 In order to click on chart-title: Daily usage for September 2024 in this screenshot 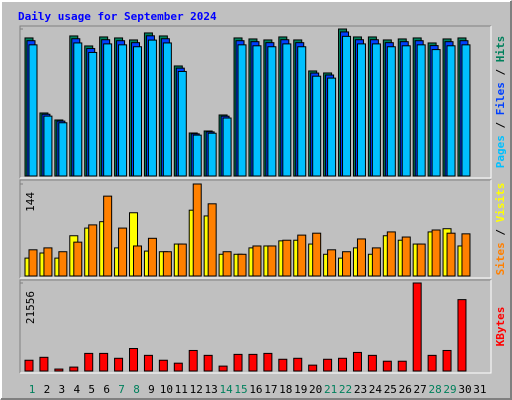, I will do `click(117, 16)`.